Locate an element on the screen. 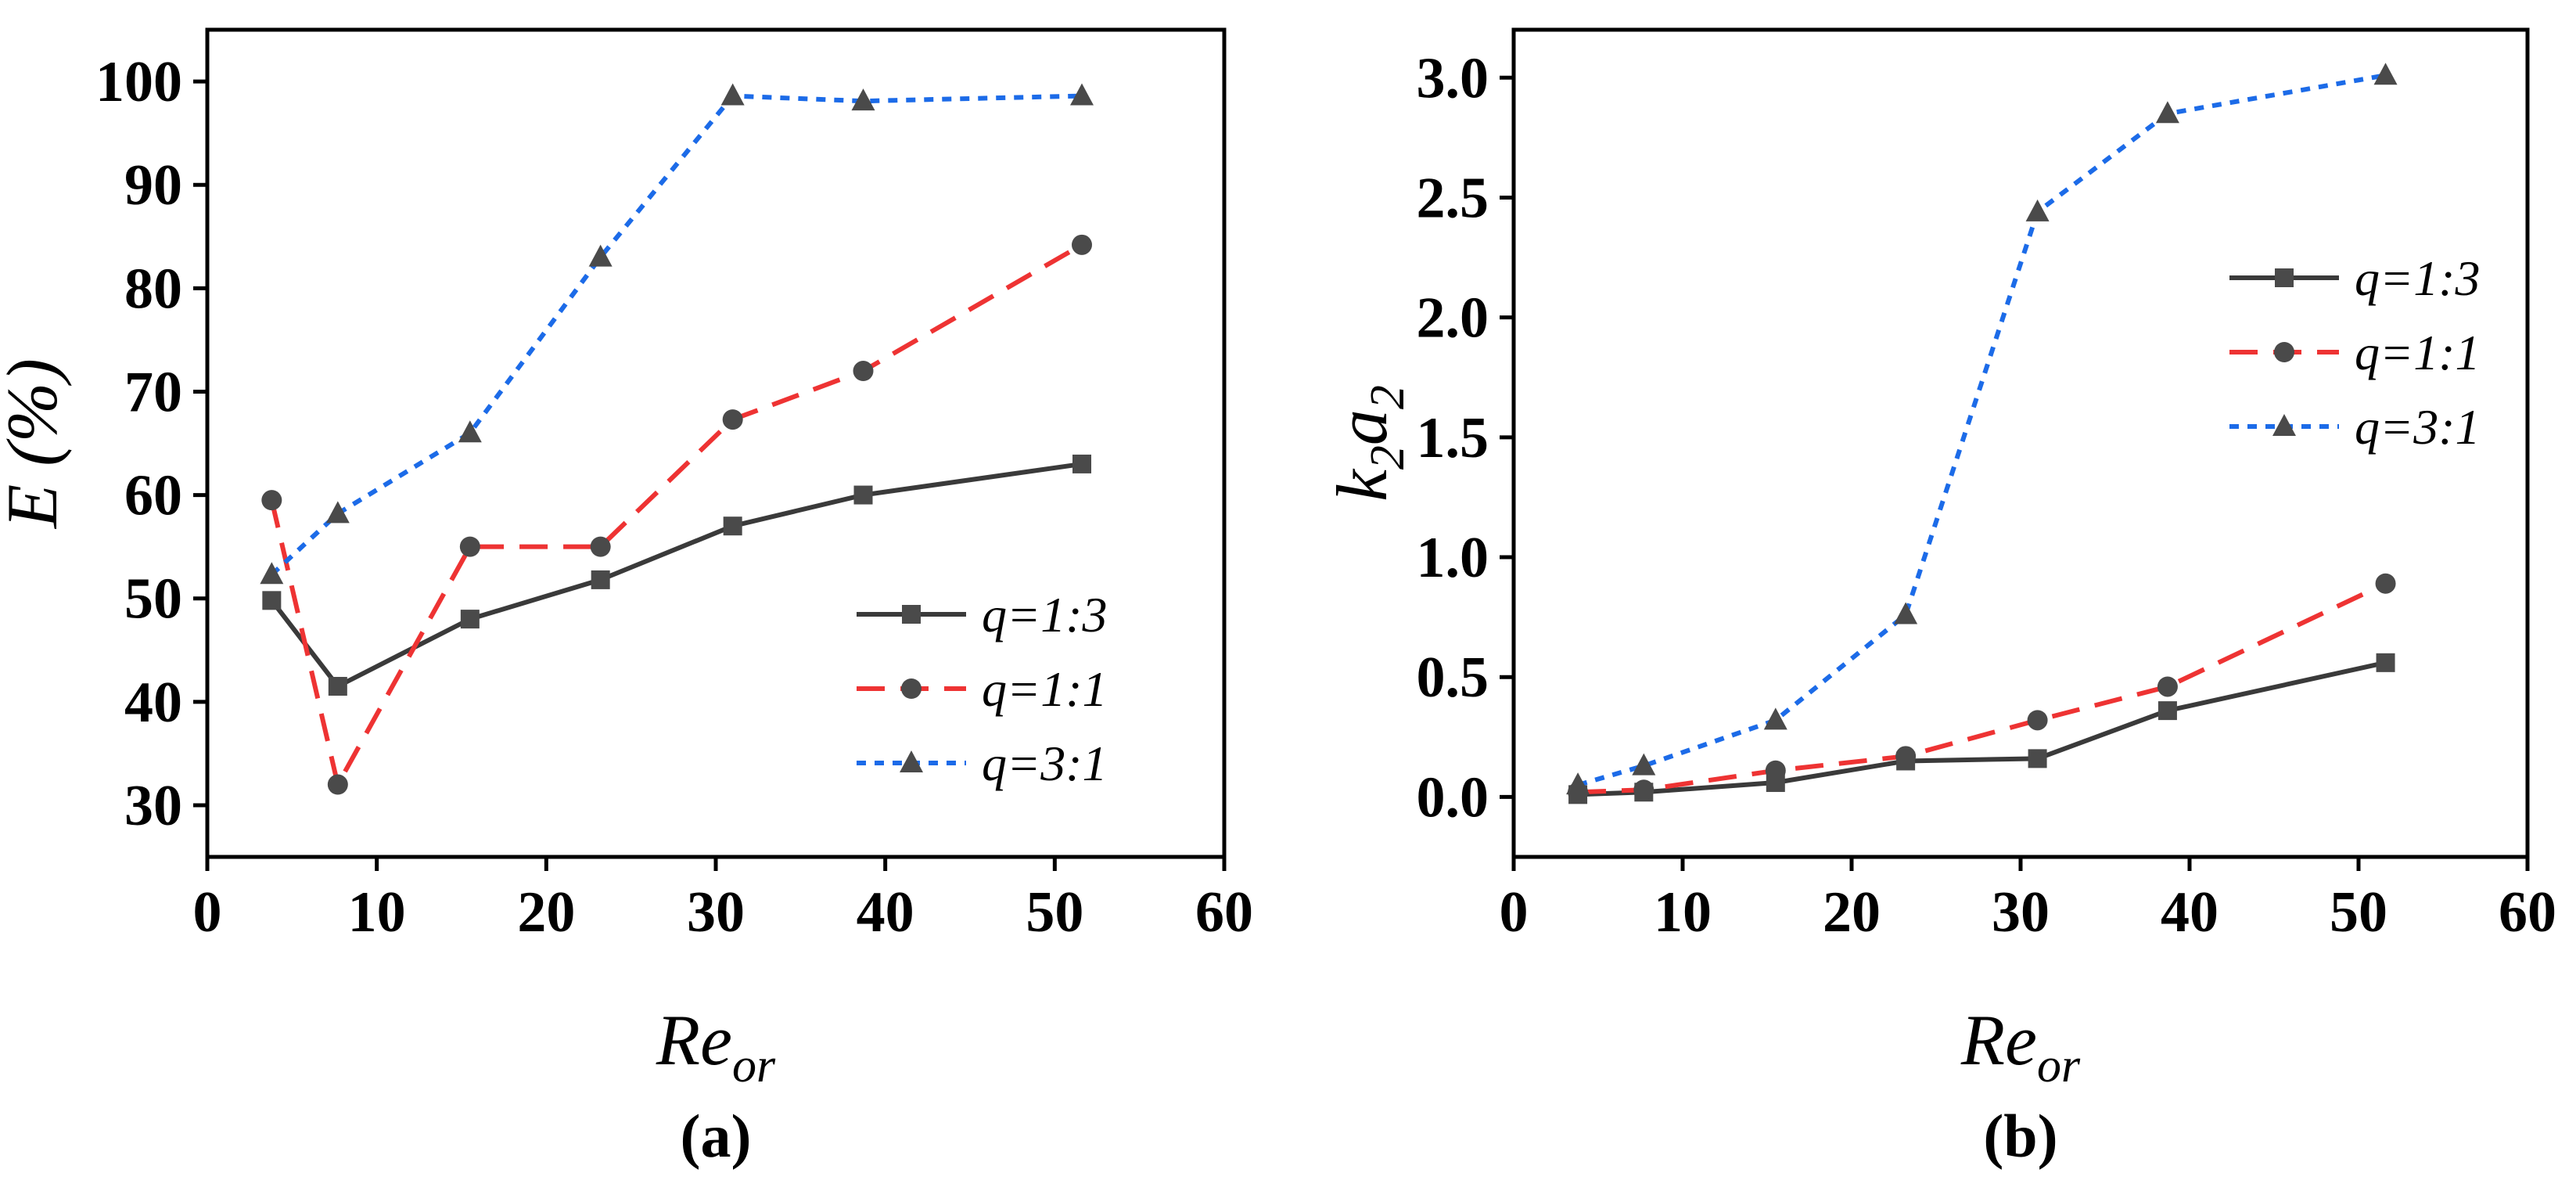 Image resolution: width=2576 pixels, height=1184 pixels. y-tick-label: 40 is located at coordinates (153, 703).